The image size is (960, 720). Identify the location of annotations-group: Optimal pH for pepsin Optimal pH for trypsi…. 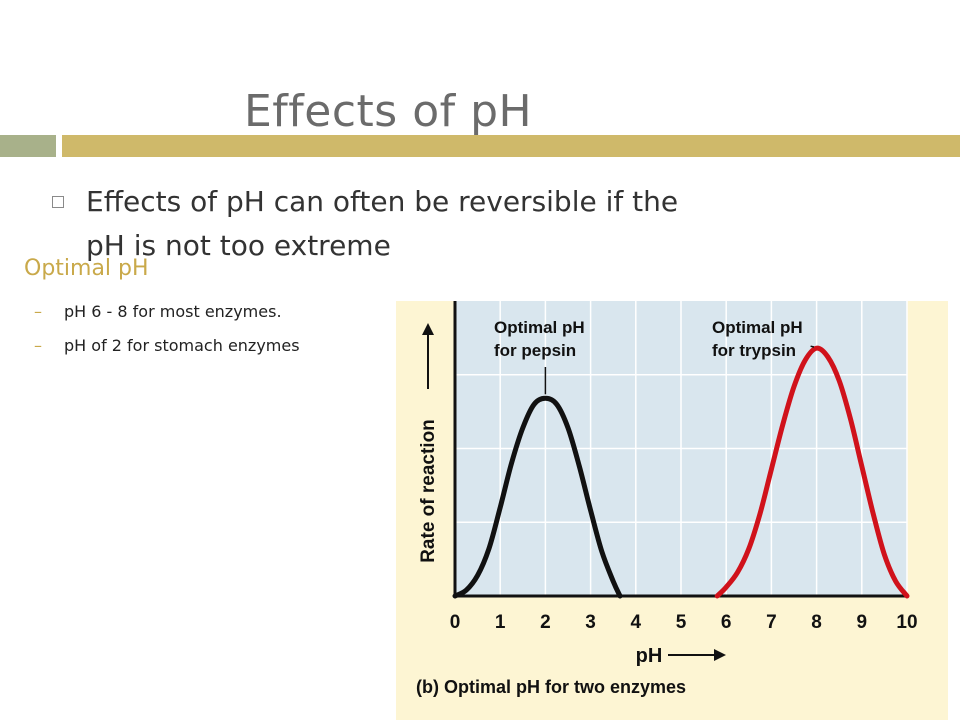
(654, 356).